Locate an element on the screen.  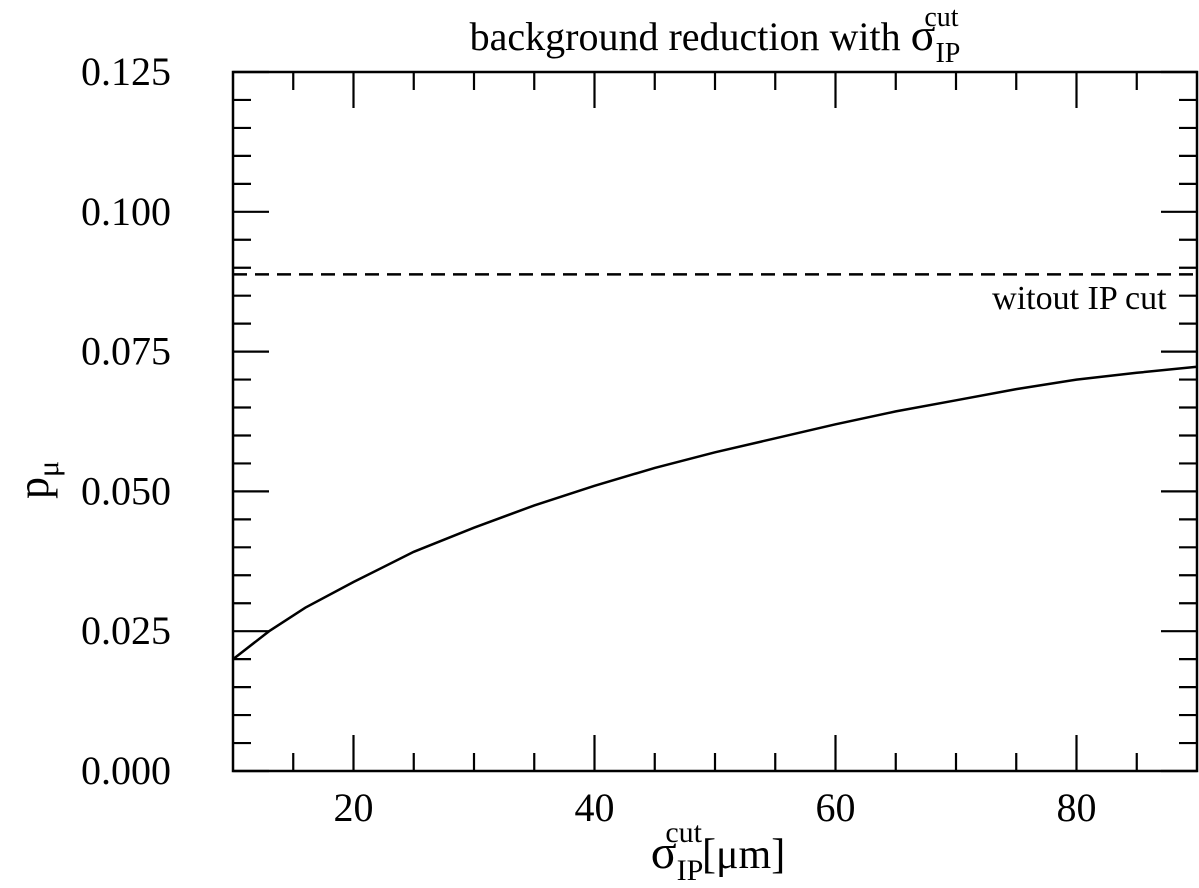
y-tick-label: 0.100 is located at coordinates (126, 211).